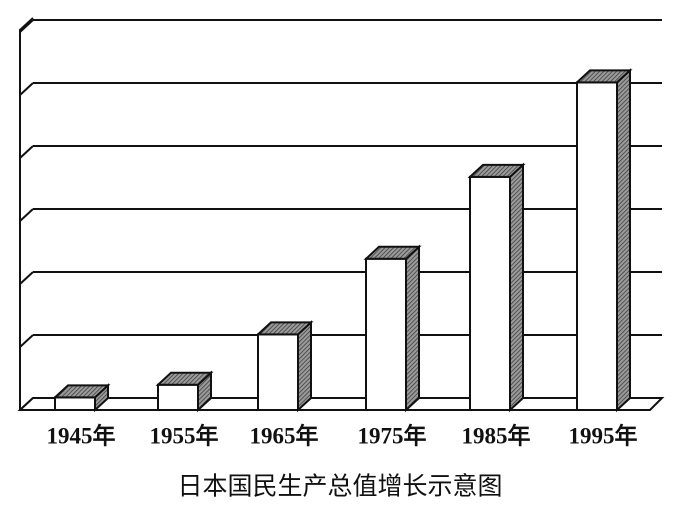  What do you see at coordinates (339, 487) in the screenshot?
I see `chart-title: 日本国民生产总值增长示意图` at bounding box center [339, 487].